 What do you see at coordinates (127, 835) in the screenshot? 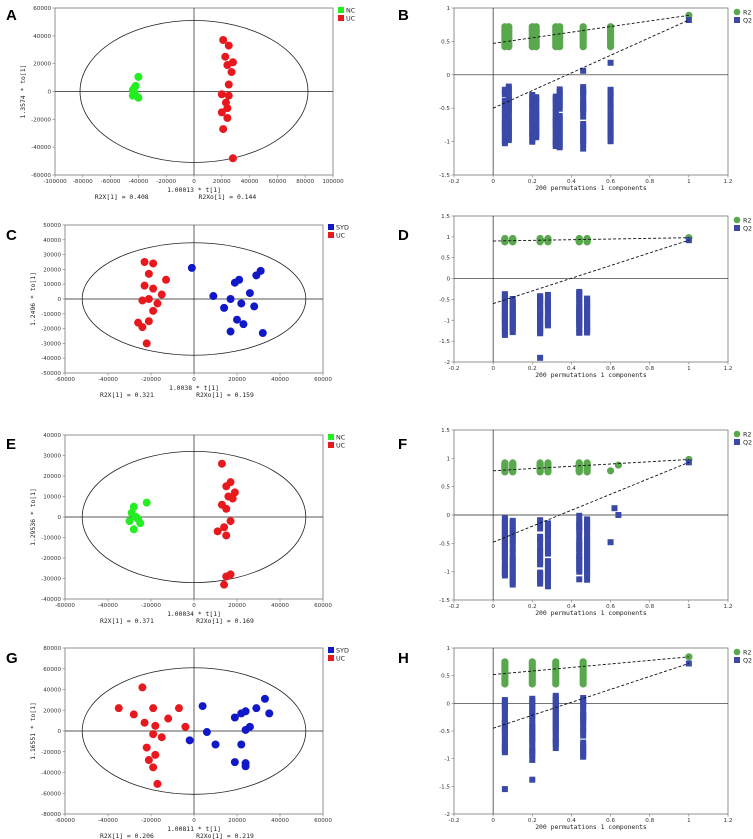
I see `r2x-label: R2X[1] = 0.206` at bounding box center [127, 835].